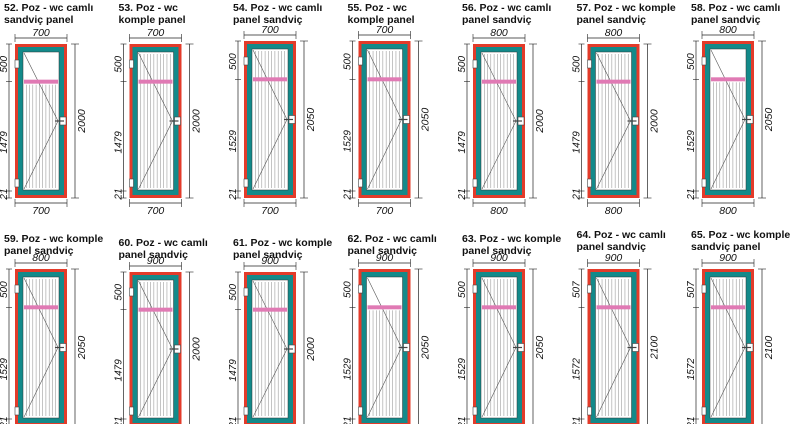 The height and width of the screenshot is (424, 800). Describe the element at coordinates (577, 369) in the screenshot. I see `mid_dim-label: 1572` at that location.